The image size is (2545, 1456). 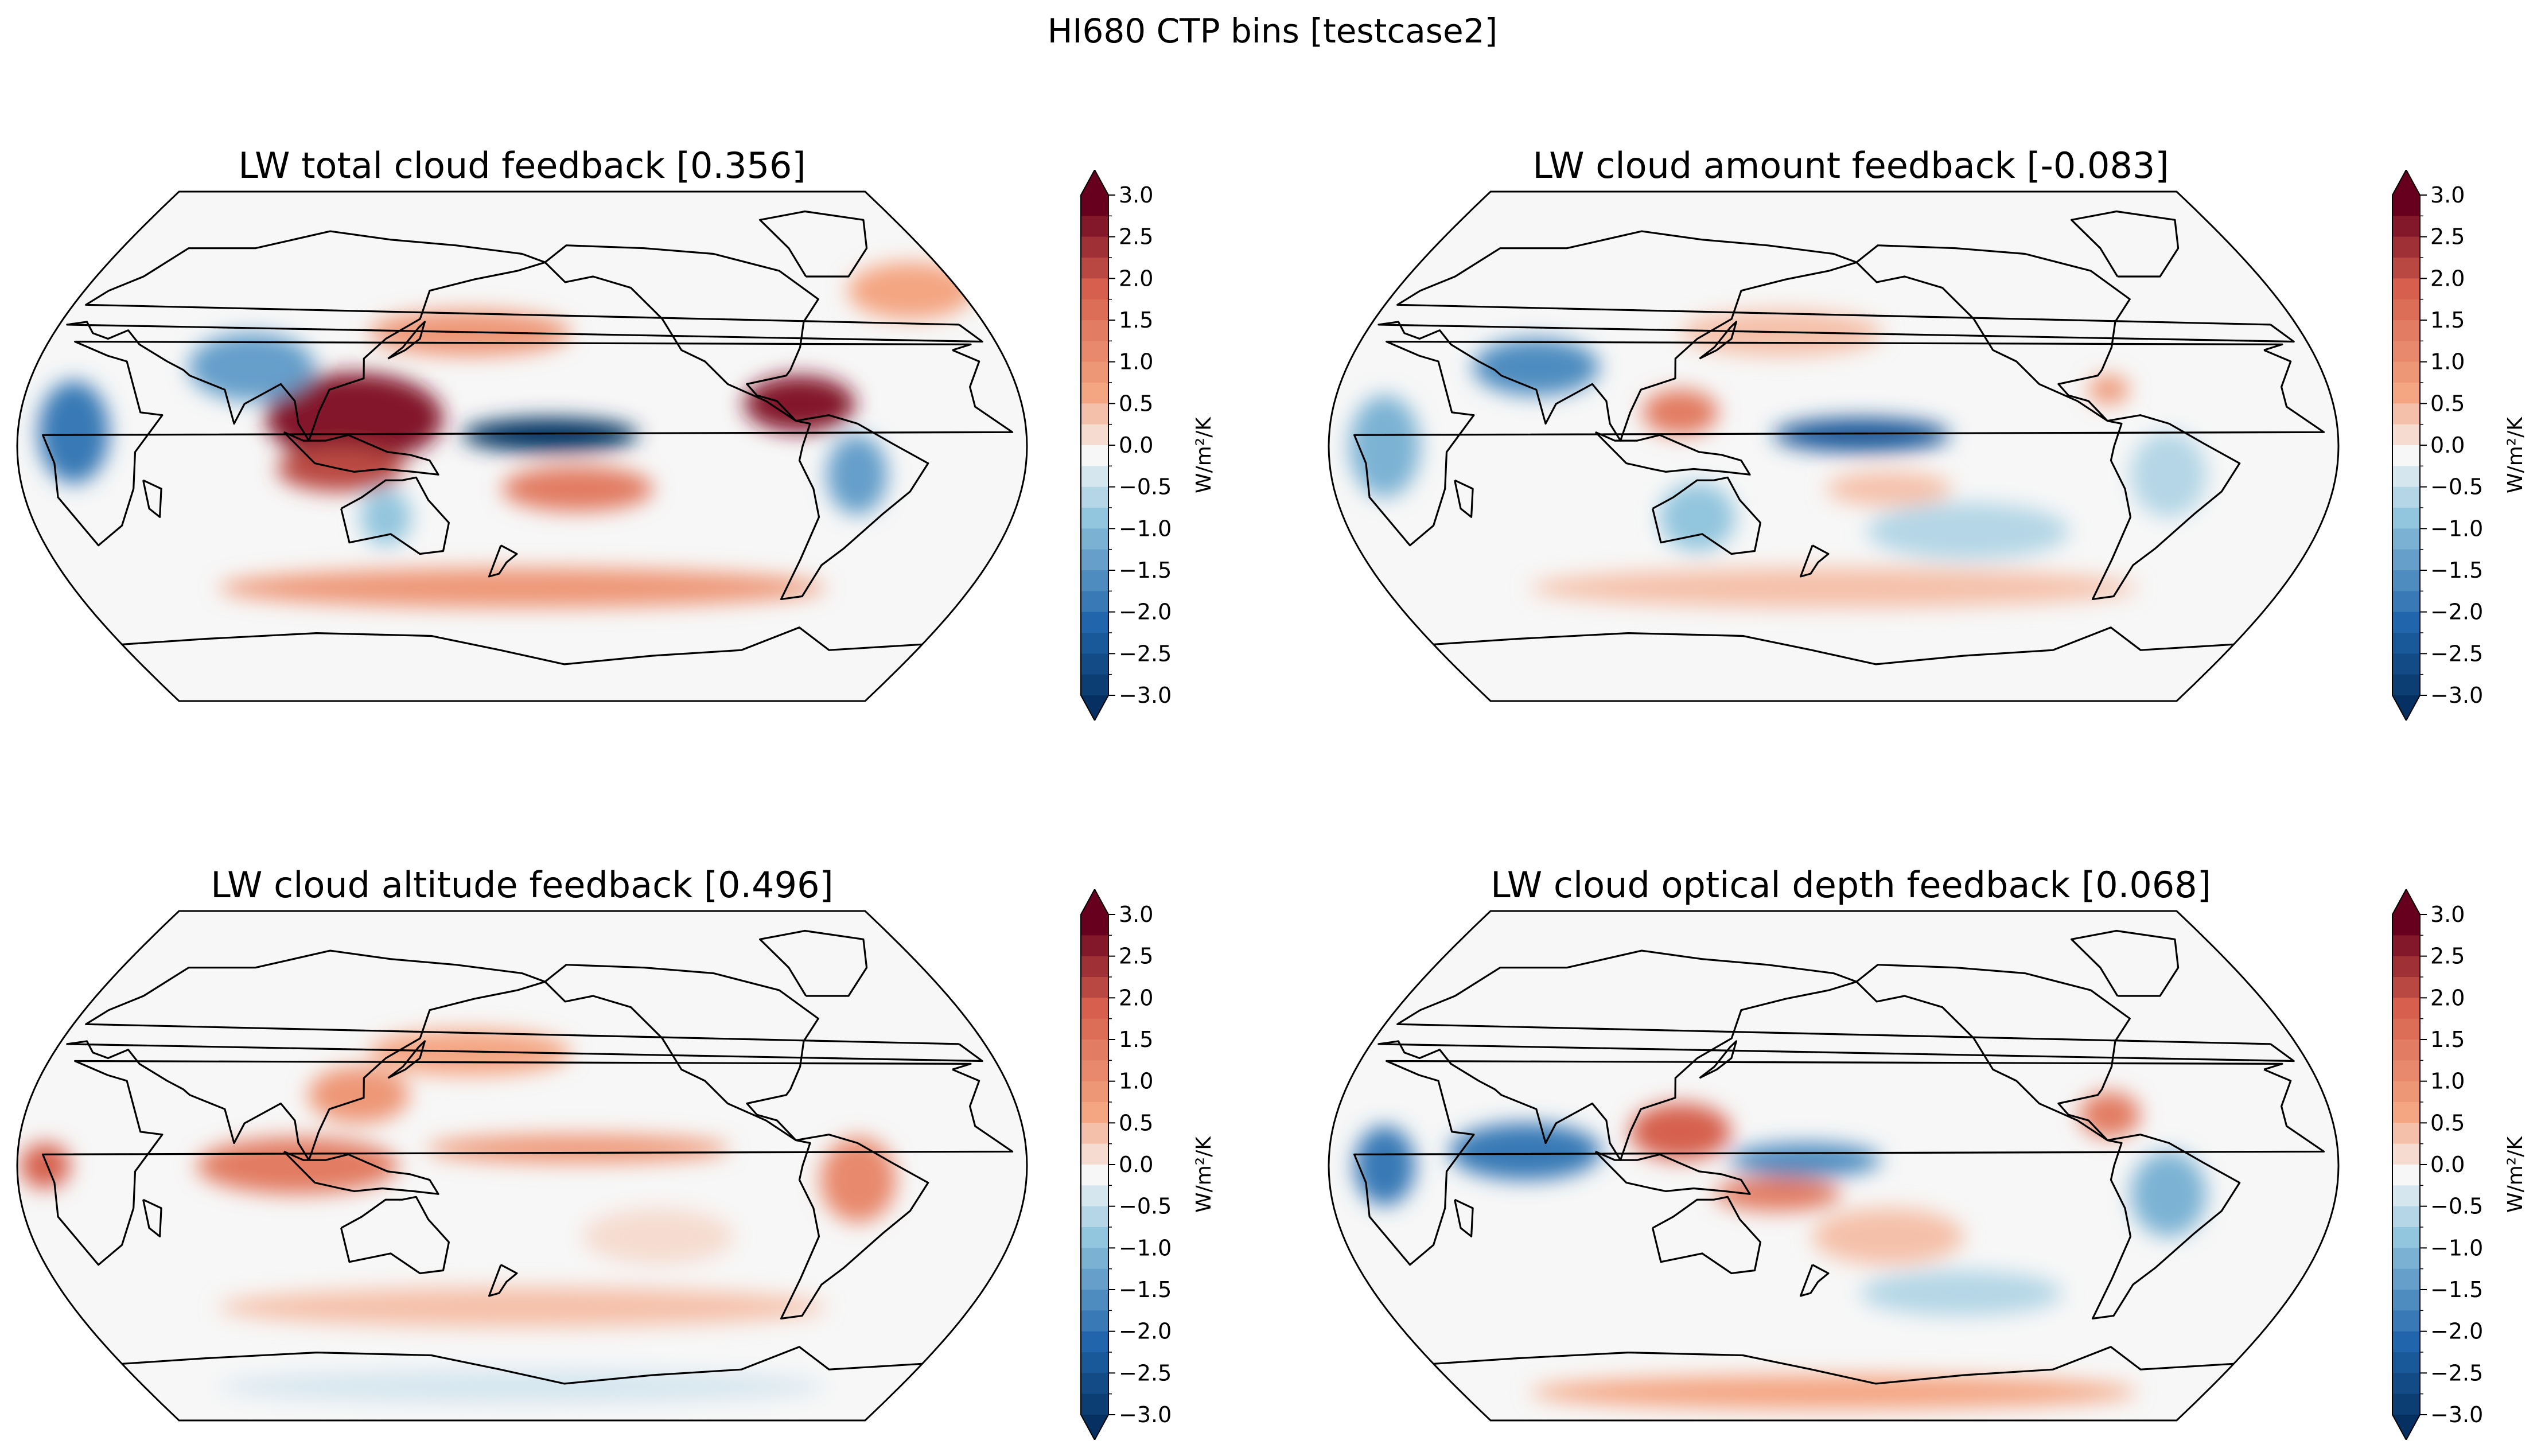 What do you see at coordinates (523, 885) in the screenshot?
I see `panel-title: LW cloud altitude feedback [0.496]` at bounding box center [523, 885].